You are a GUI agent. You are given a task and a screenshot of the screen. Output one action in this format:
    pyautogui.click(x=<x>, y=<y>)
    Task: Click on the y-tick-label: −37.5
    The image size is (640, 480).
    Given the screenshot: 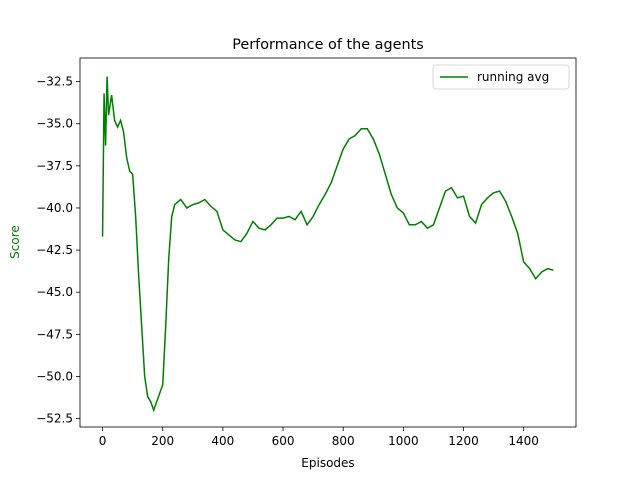 What is the action you would take?
    pyautogui.click(x=54, y=166)
    